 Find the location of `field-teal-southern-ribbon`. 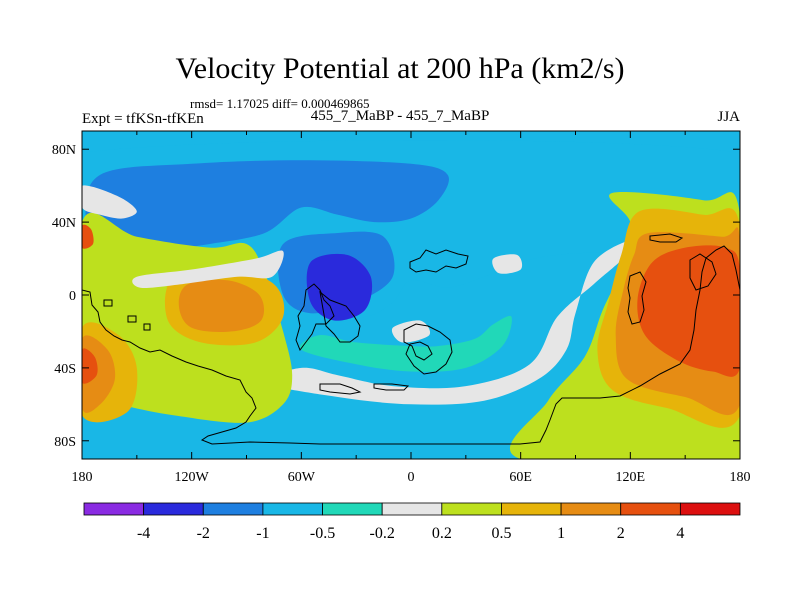

field-teal-southern-ribbon is located at coordinates (405, 343).